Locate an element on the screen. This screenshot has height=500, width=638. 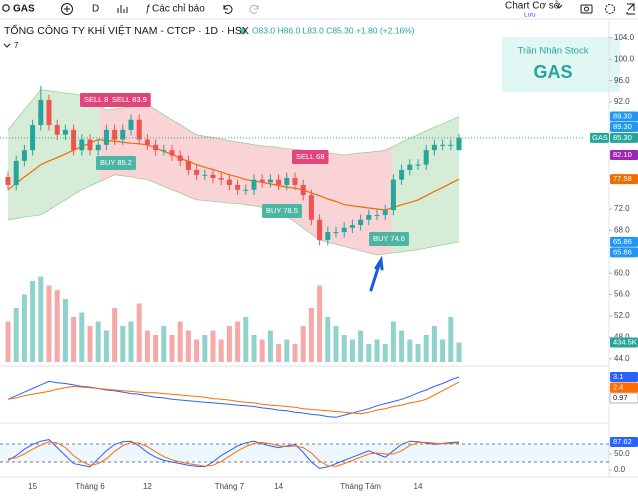
search-icon is located at coordinates (6, 8).